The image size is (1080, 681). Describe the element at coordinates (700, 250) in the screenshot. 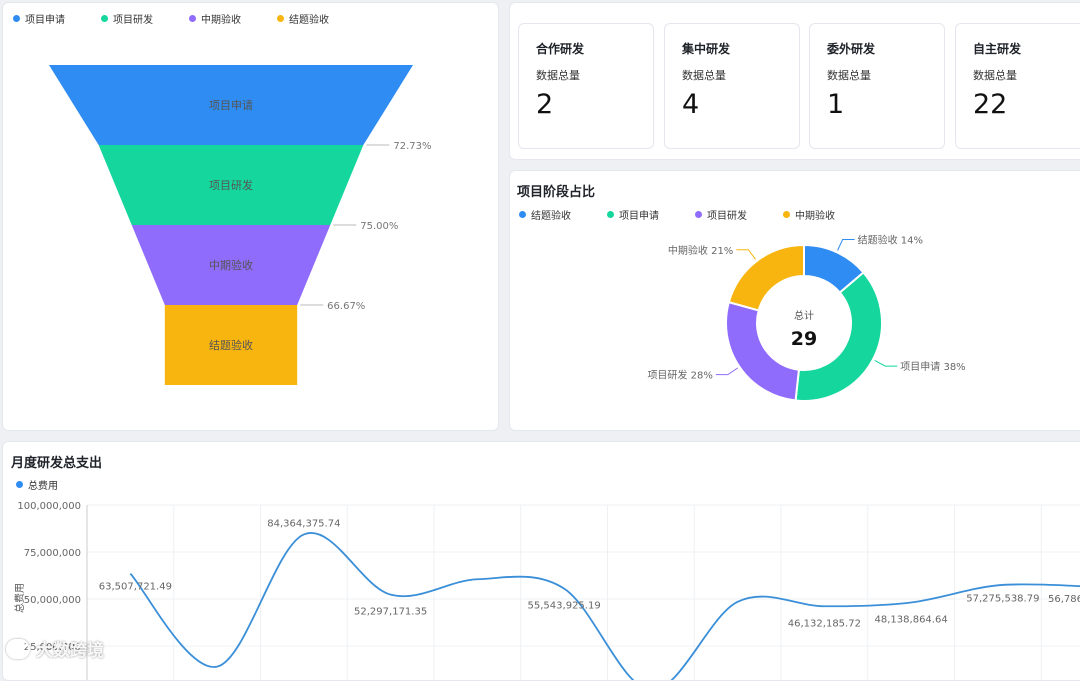

I see `donut-slice-label: 中期验收 21%` at that location.